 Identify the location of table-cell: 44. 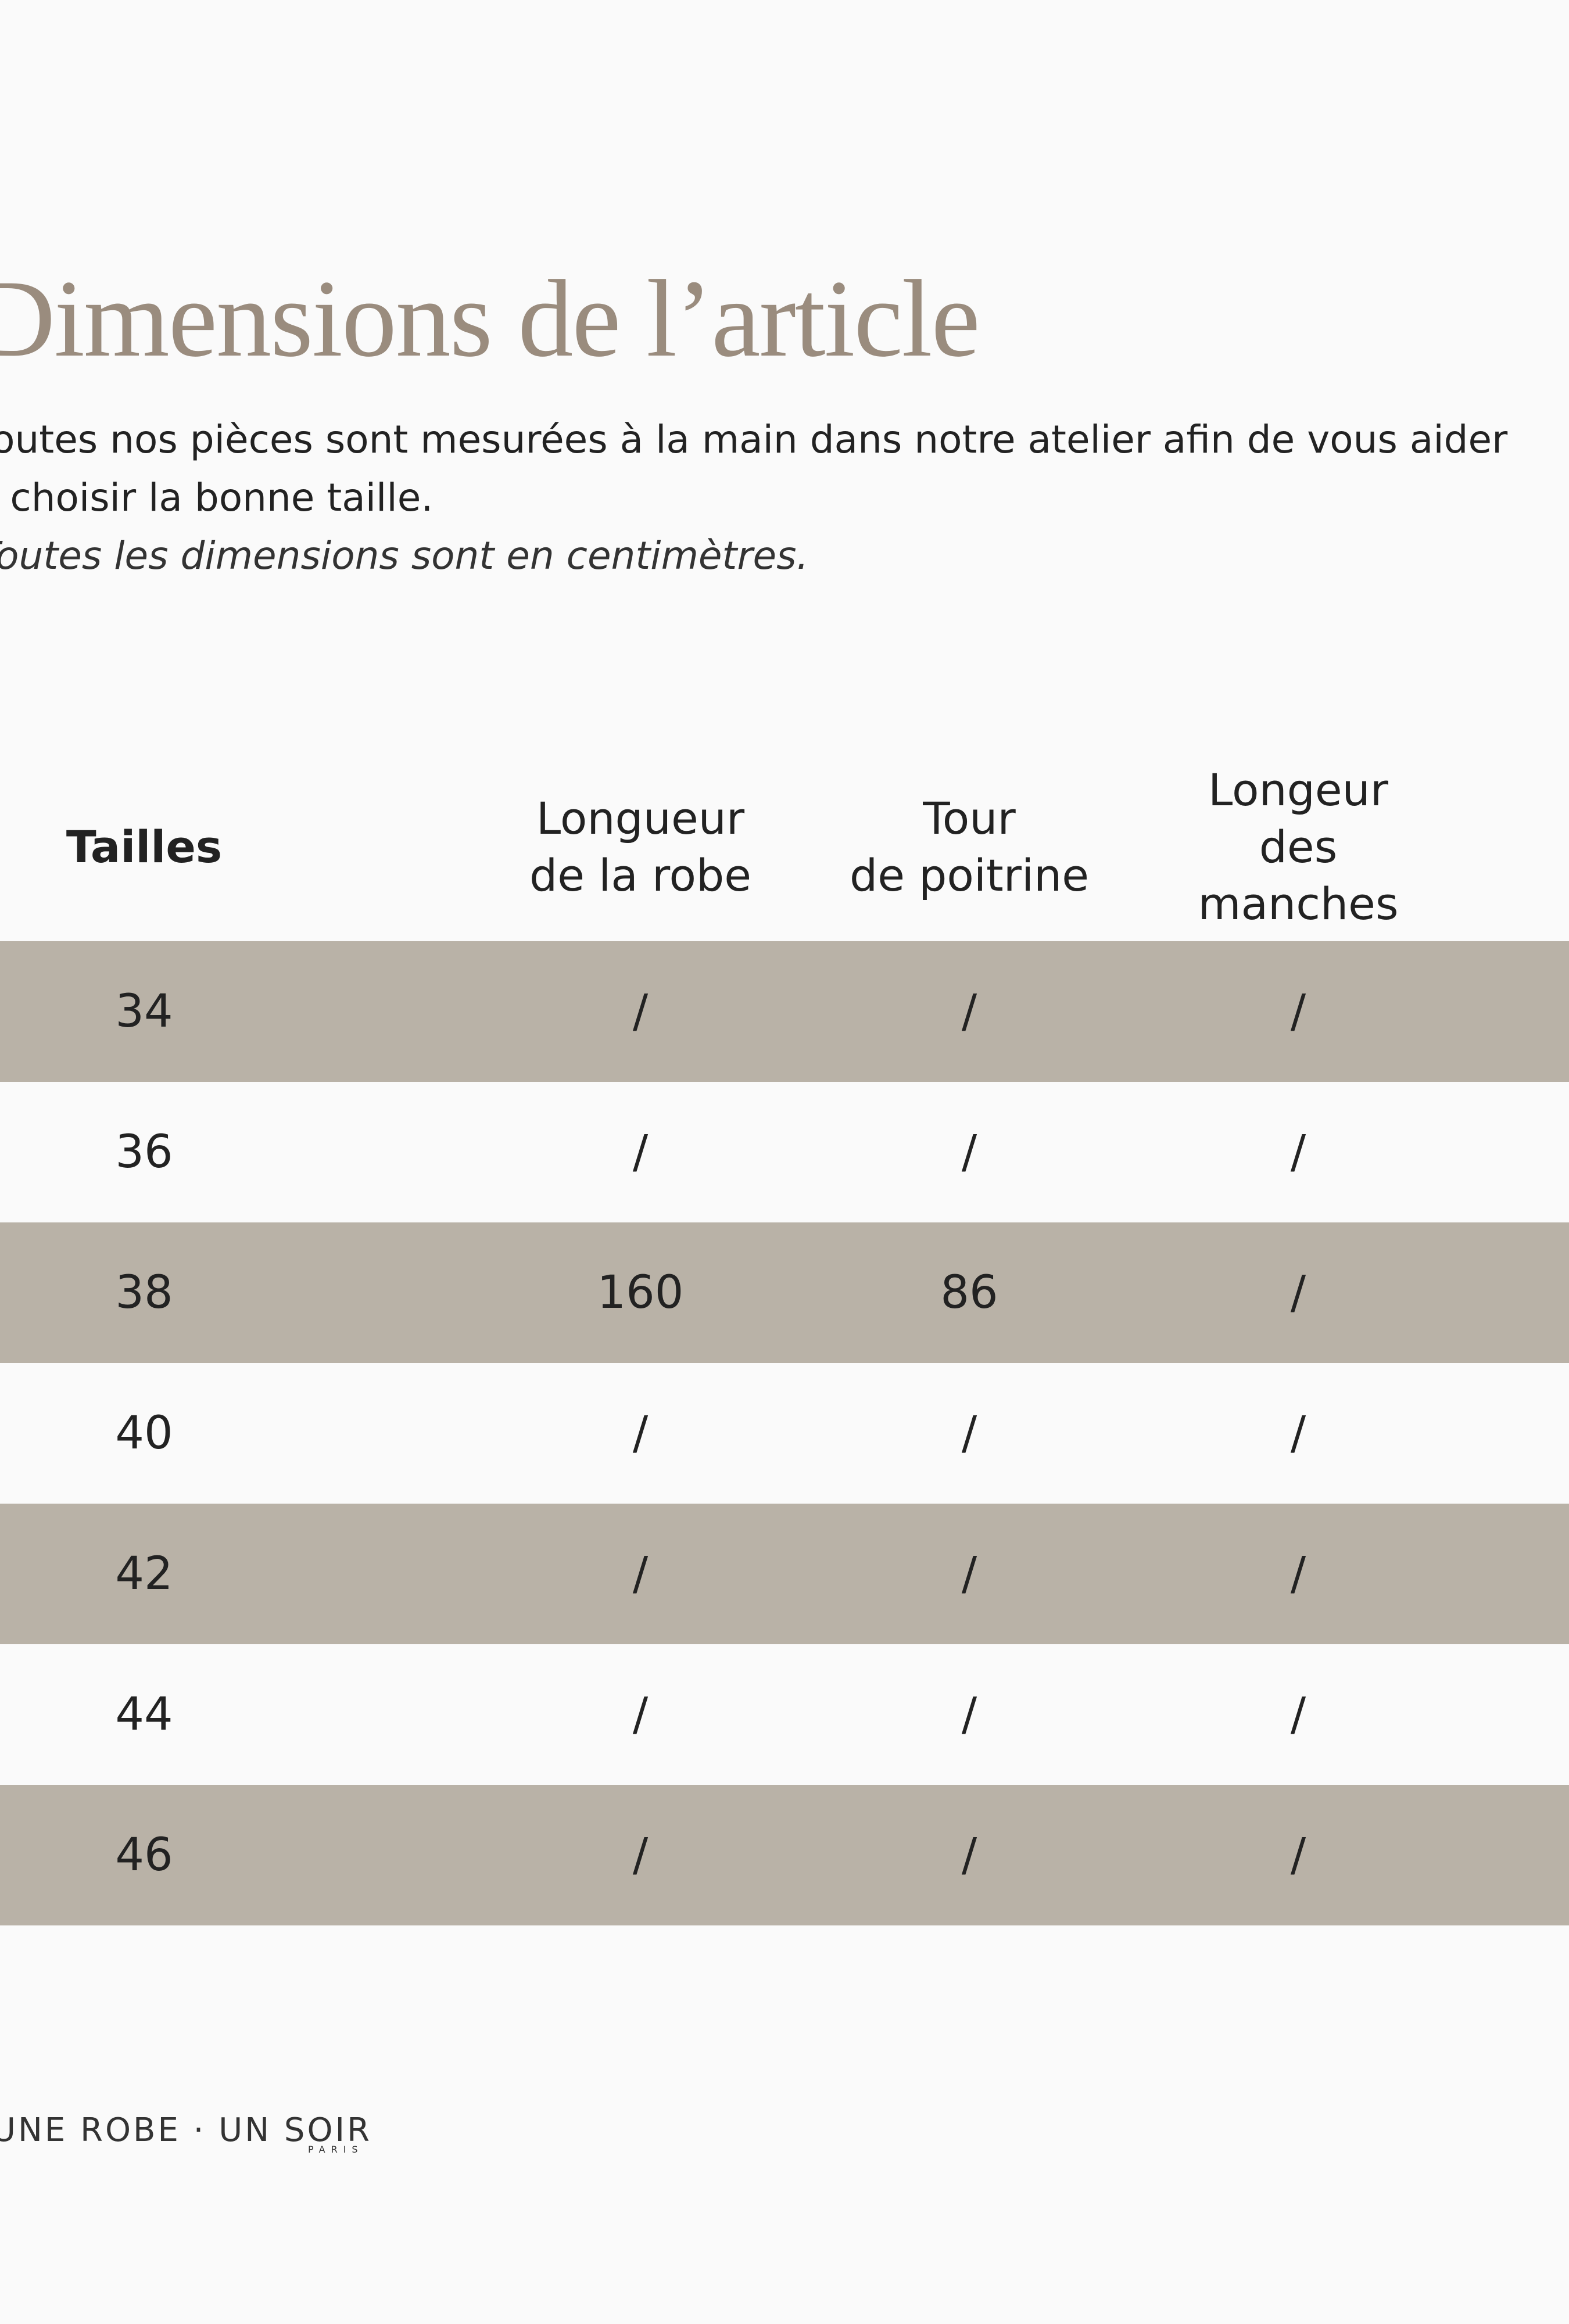
(144, 1714).